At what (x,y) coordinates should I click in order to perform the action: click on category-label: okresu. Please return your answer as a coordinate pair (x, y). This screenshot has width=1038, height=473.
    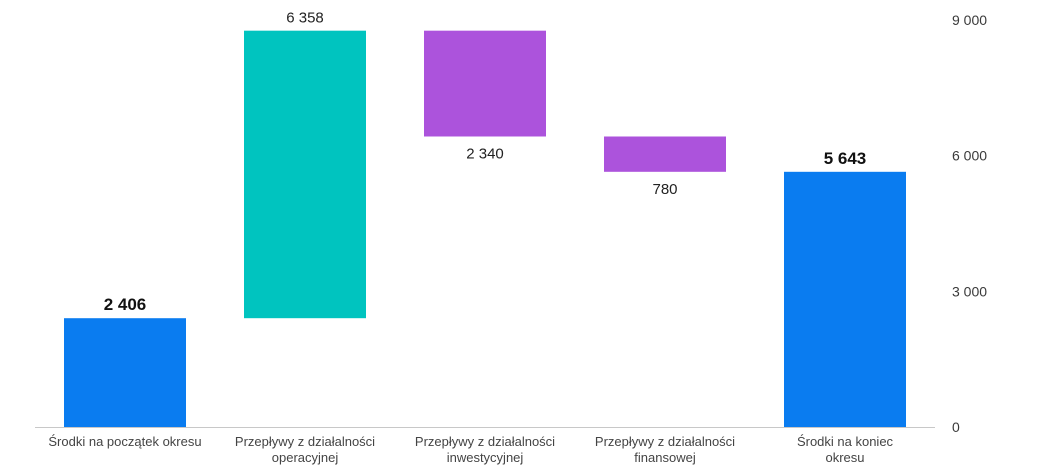
    Looking at the image, I should click on (844, 457).